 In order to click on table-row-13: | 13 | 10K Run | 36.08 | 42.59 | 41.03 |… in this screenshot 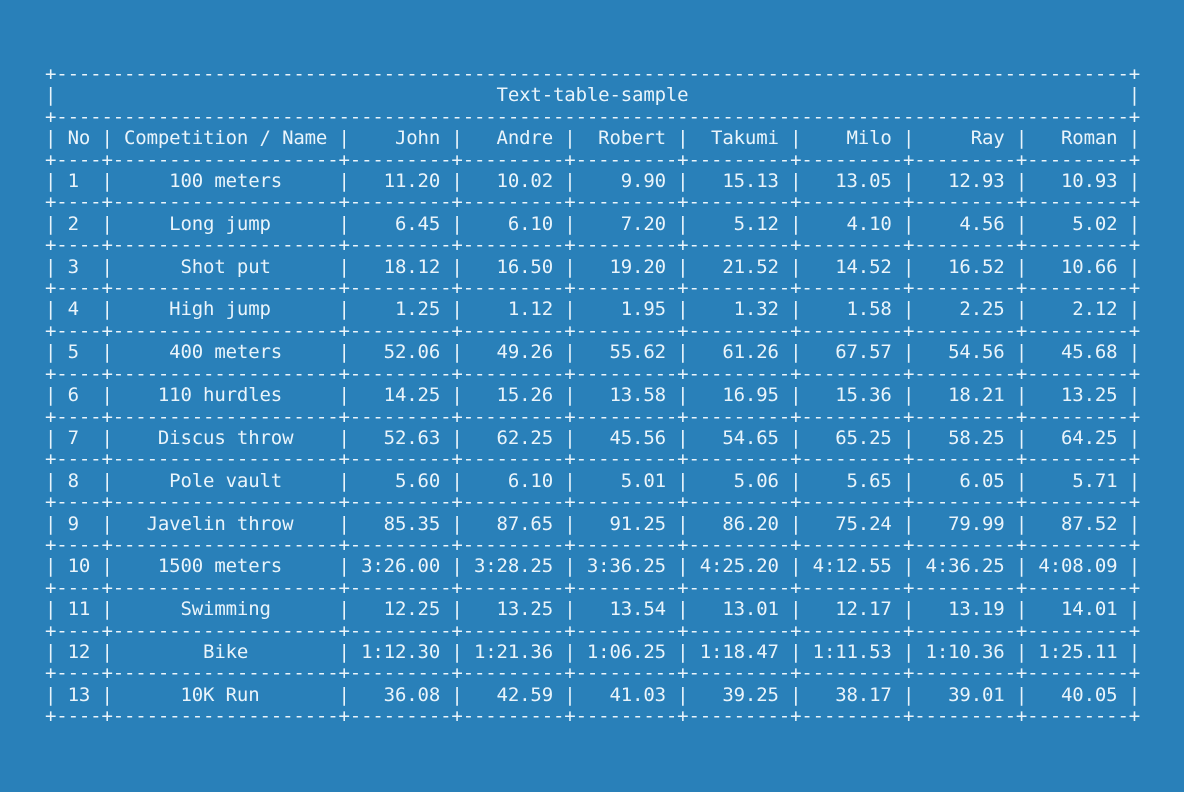, I will do `click(593, 694)`.